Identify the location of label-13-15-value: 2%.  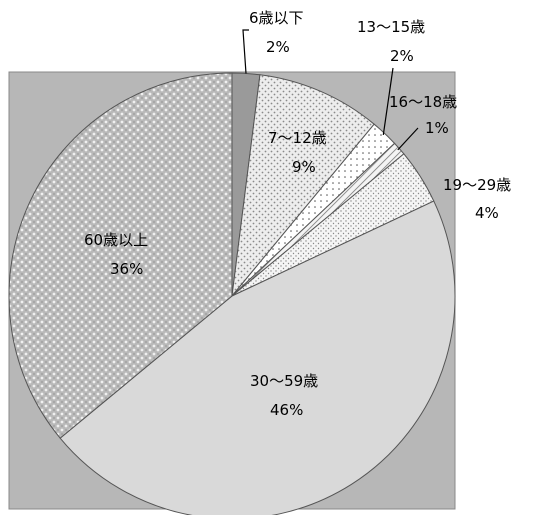
(402, 56).